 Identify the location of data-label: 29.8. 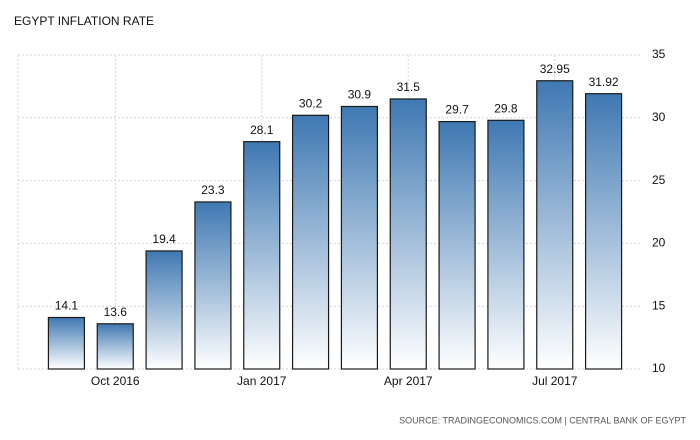
(506, 108).